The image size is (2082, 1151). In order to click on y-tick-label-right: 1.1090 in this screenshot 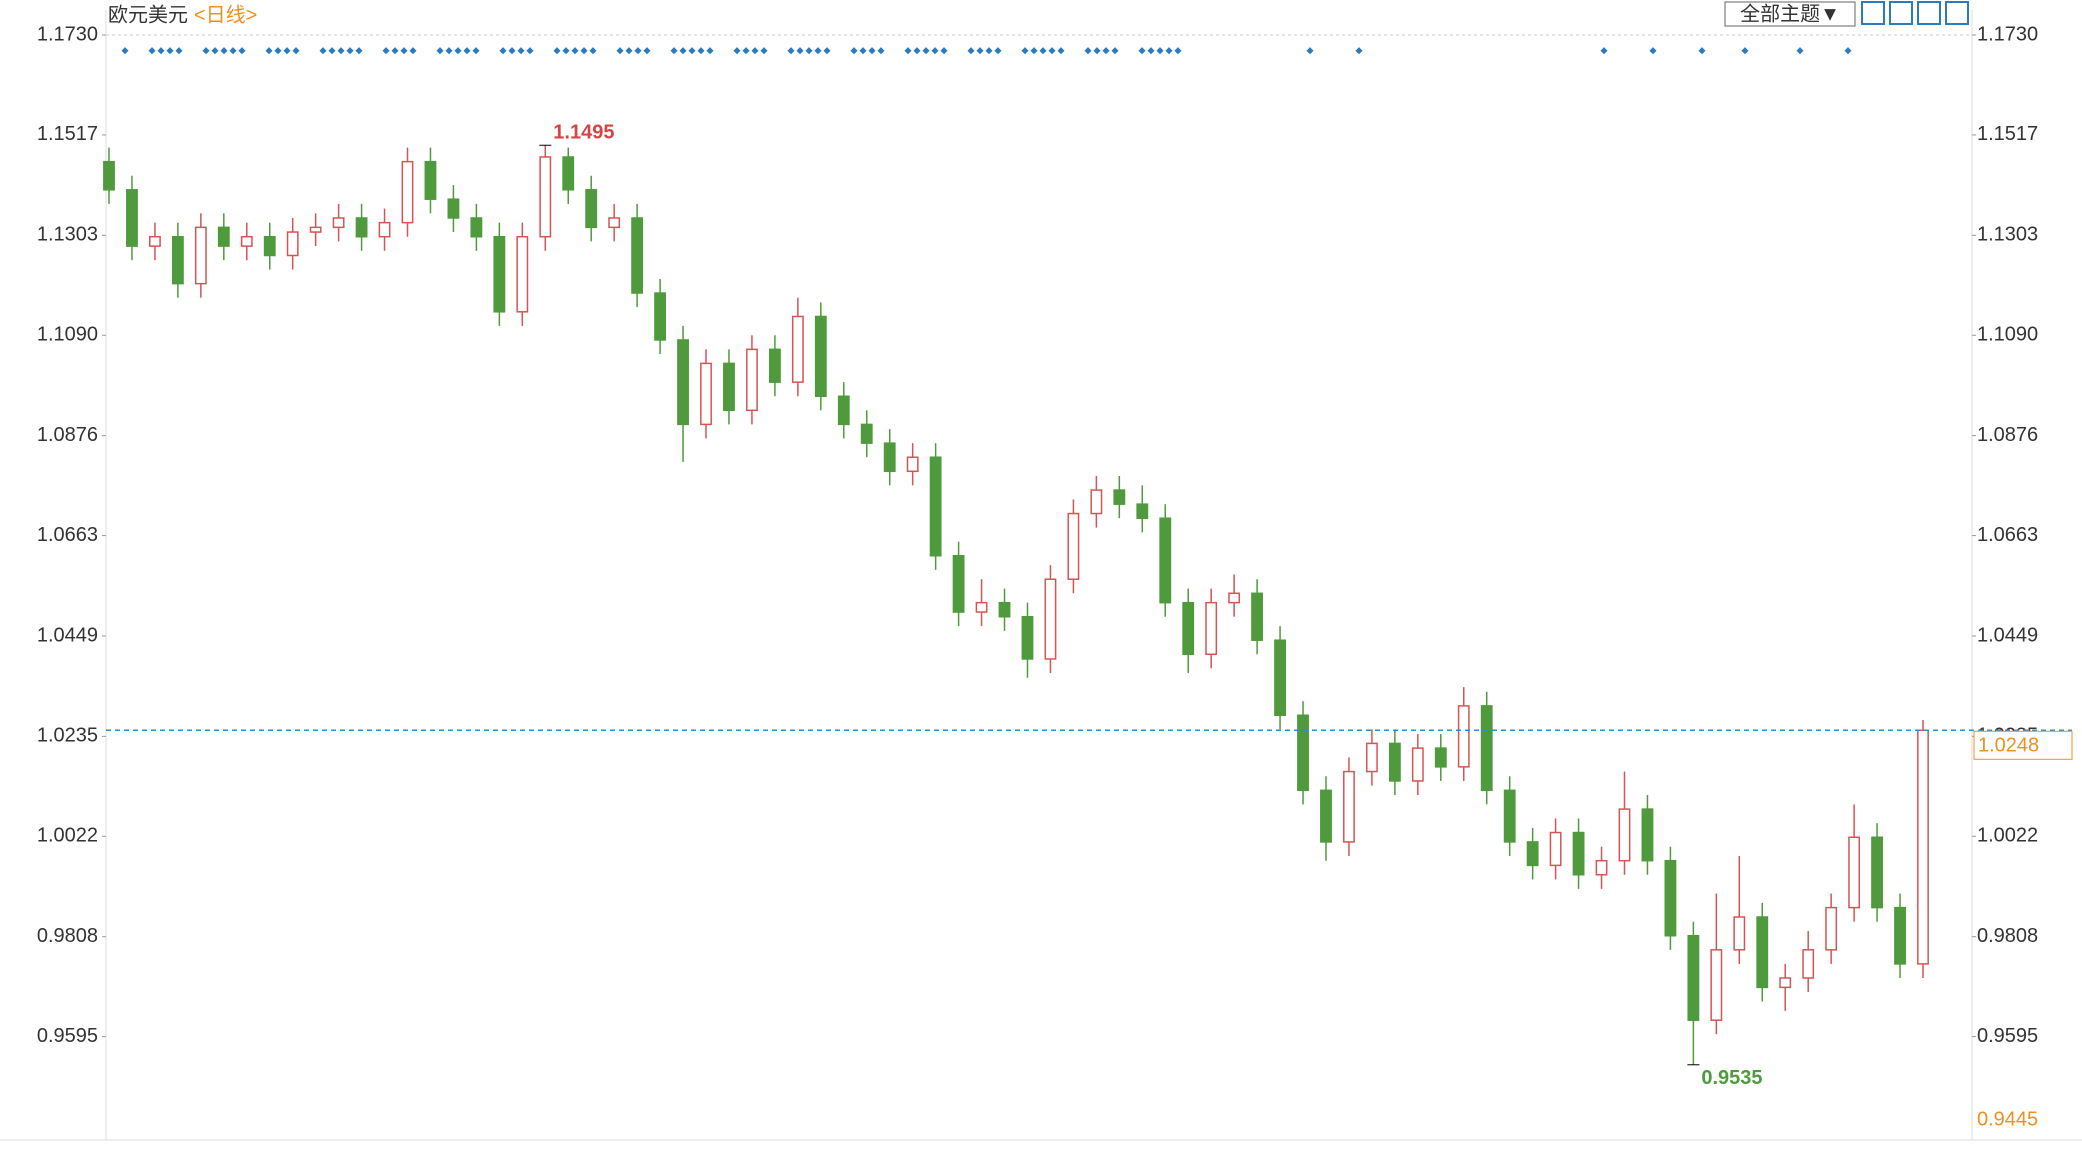, I will do `click(2007, 335)`.